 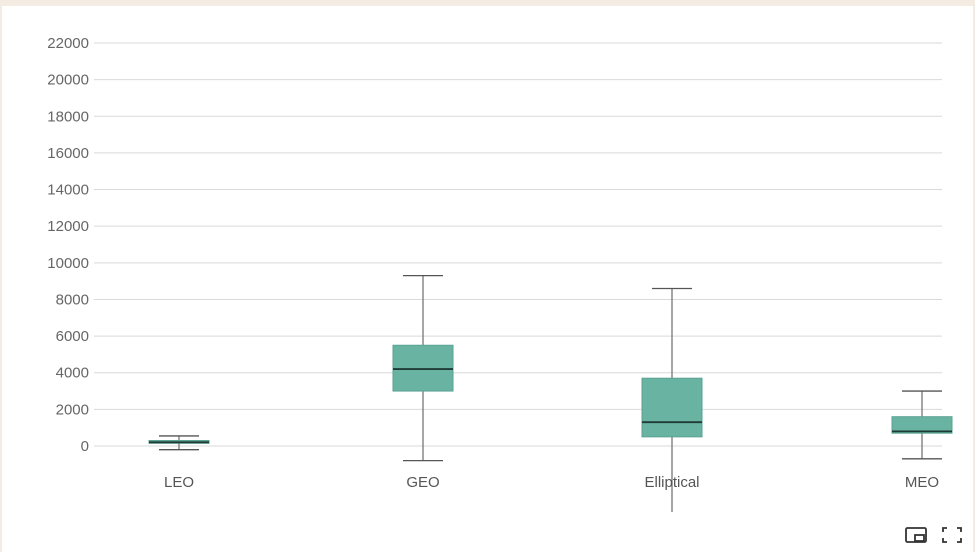 What do you see at coordinates (179, 482) in the screenshot?
I see `x-category-label: LEO` at bounding box center [179, 482].